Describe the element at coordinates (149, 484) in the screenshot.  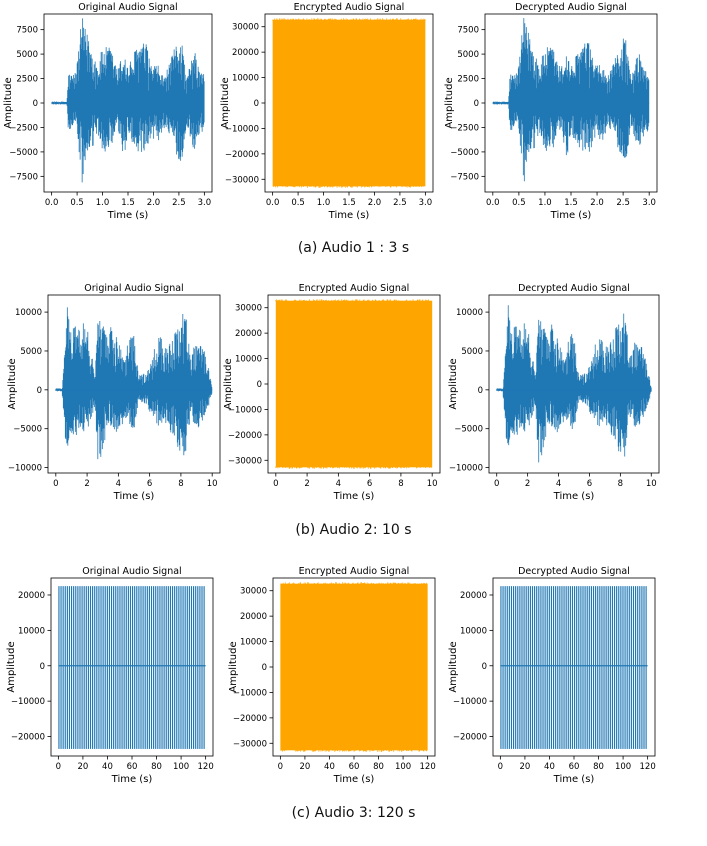
I see `x-tick-label: 6` at that location.